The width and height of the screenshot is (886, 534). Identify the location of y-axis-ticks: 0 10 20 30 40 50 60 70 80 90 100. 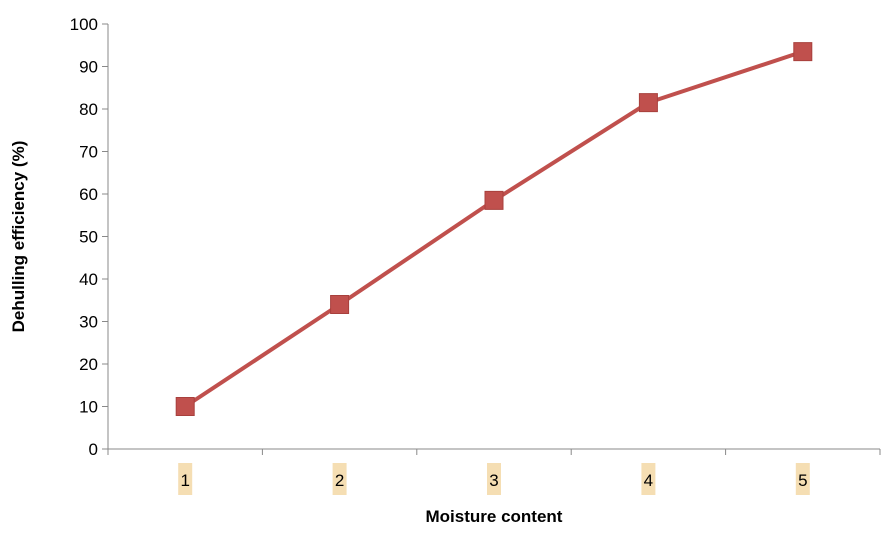
(89, 237).